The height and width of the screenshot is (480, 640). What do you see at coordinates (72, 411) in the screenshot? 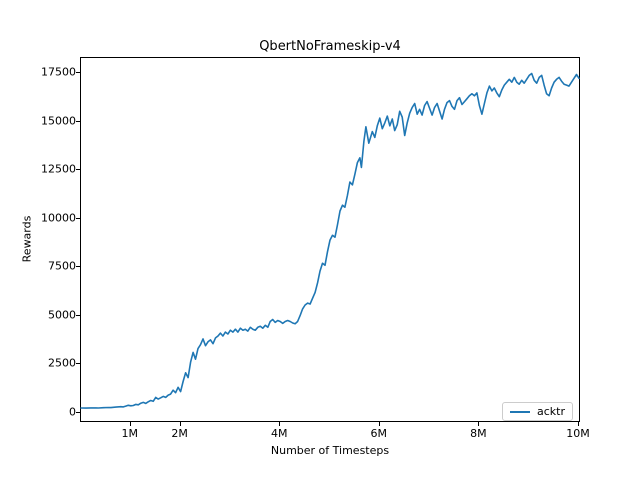
I see `y-tick-label: 0` at bounding box center [72, 411].